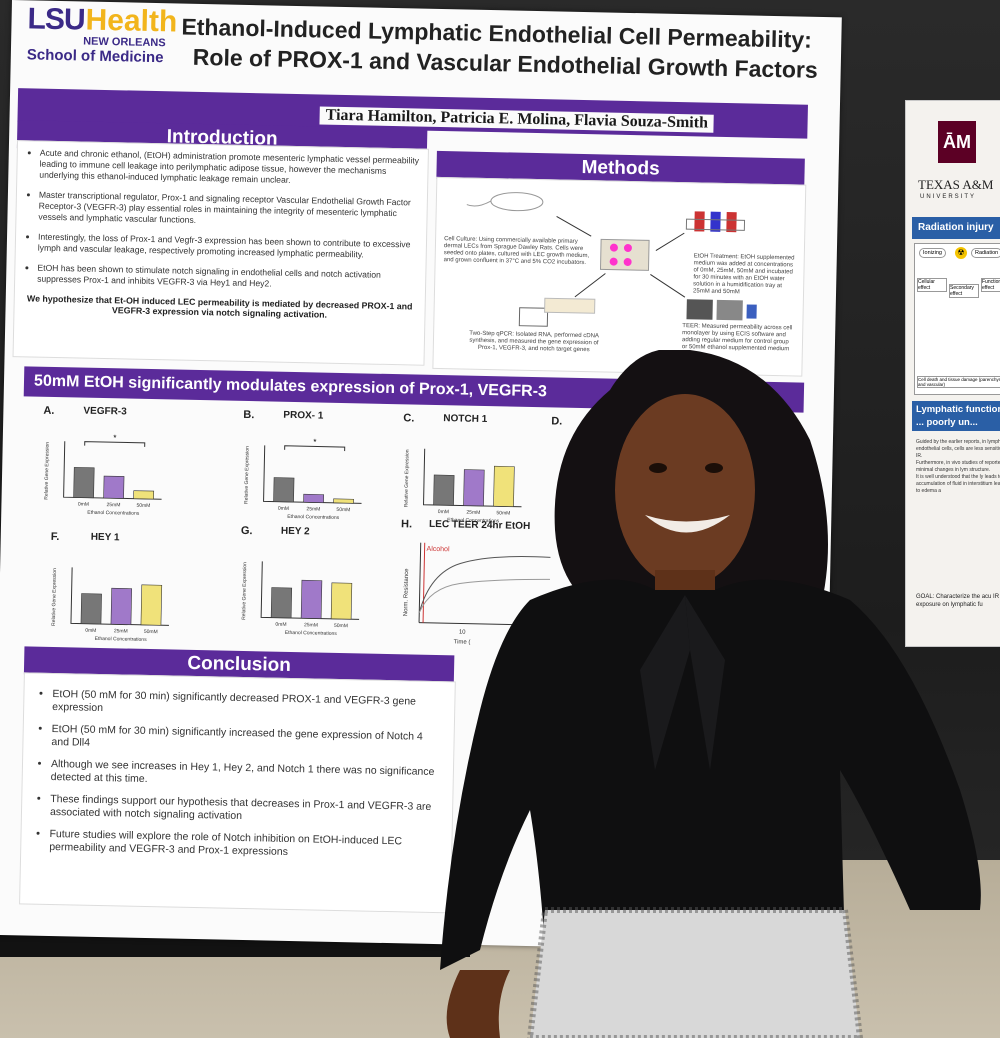  Describe the element at coordinates (957, 142) in the screenshot. I see `tamu-logo: ĀM` at that location.